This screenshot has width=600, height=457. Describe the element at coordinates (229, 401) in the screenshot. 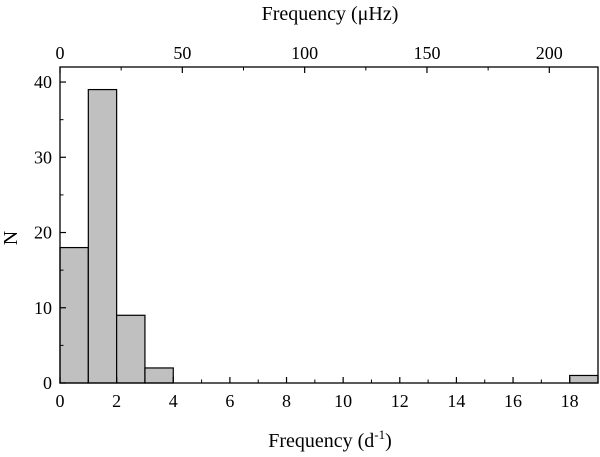

I see `x-tick-label-6: 6` at that location.